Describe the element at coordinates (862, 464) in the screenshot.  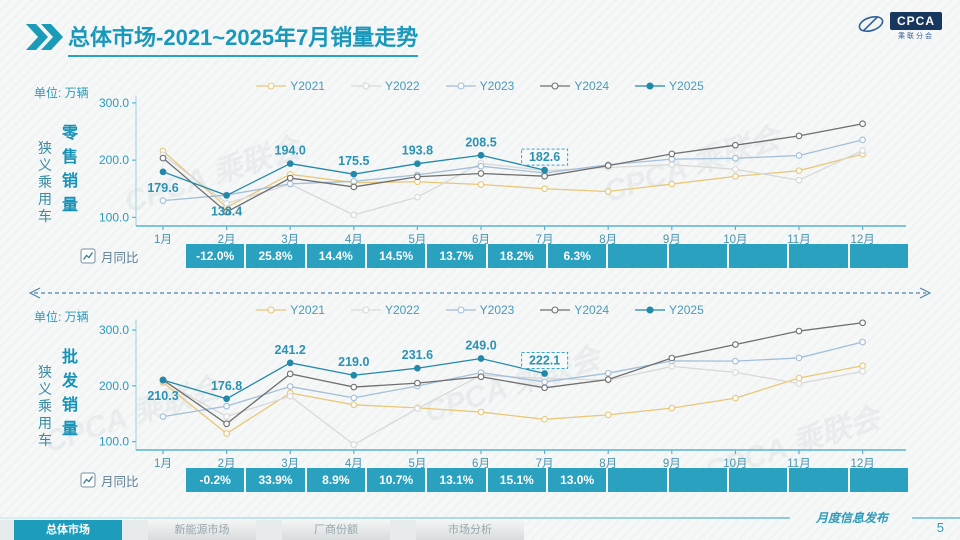
I see `x-tick-label: 12月` at that location.